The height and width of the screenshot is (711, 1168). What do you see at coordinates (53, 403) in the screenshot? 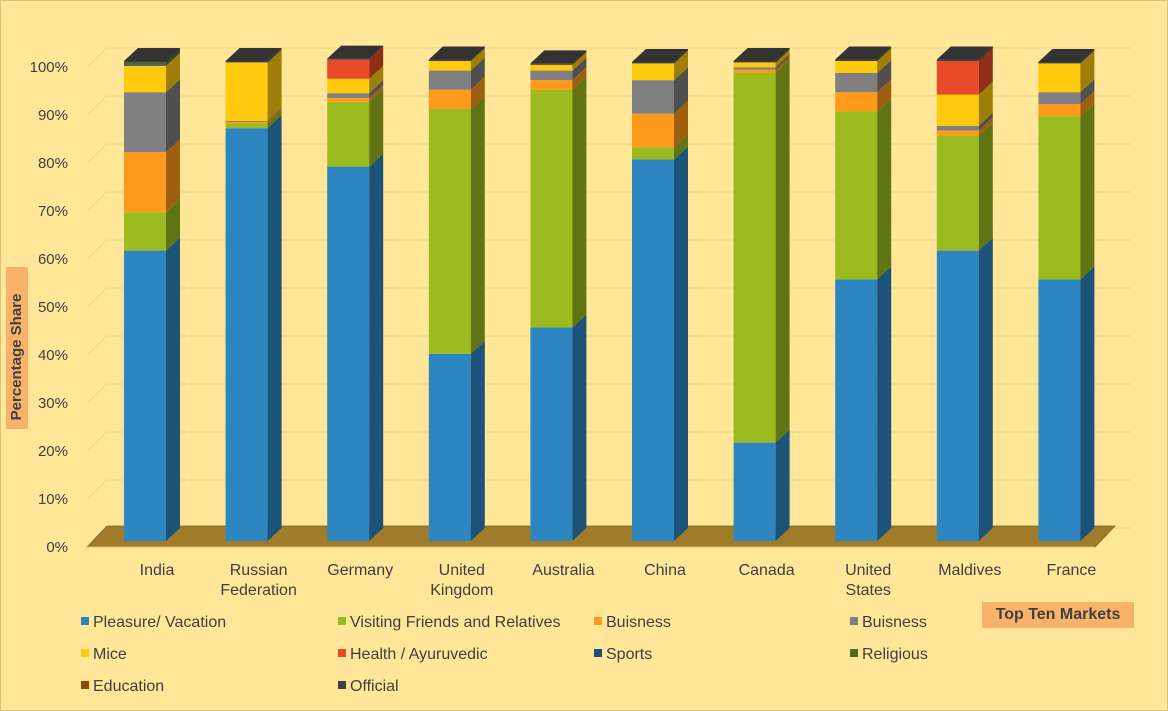
I see `y-tick-label: 30%` at bounding box center [53, 403].